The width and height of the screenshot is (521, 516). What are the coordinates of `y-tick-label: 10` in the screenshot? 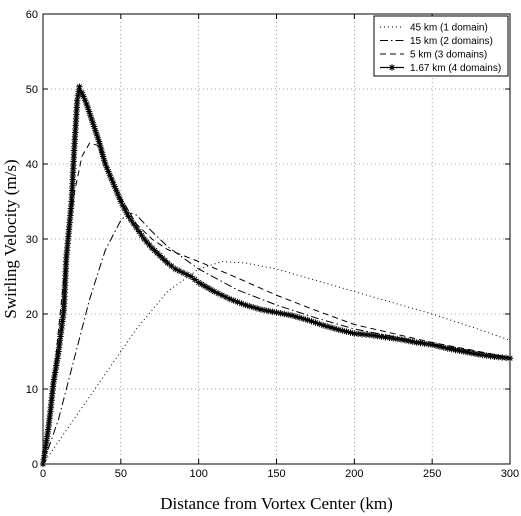 It's located at (32, 390).